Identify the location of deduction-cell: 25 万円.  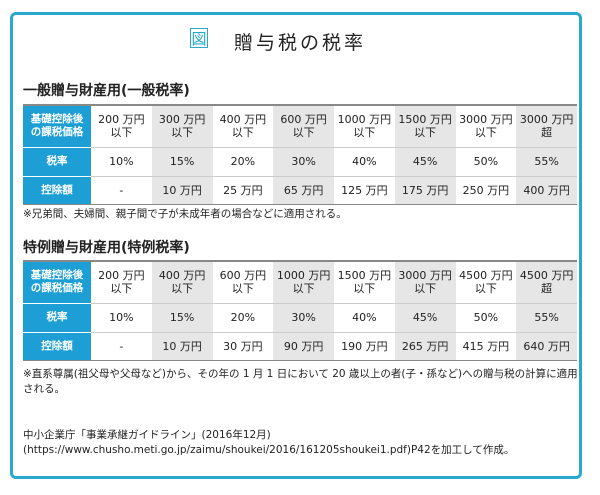
(243, 190).